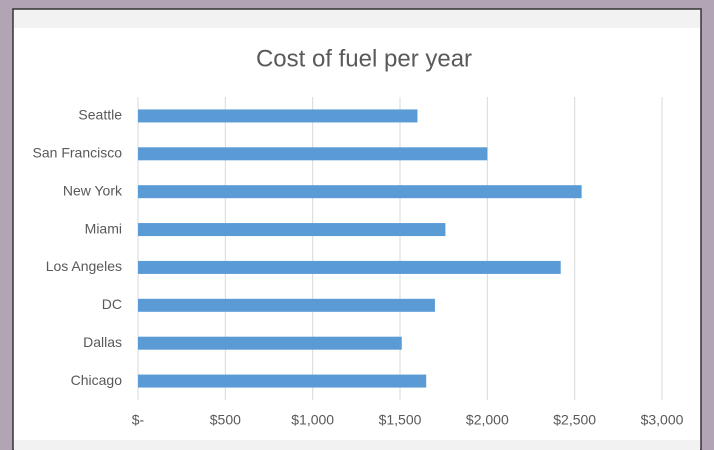 The height and width of the screenshot is (450, 714). What do you see at coordinates (357, 445) in the screenshot?
I see `chart-footer-strip` at bounding box center [357, 445].